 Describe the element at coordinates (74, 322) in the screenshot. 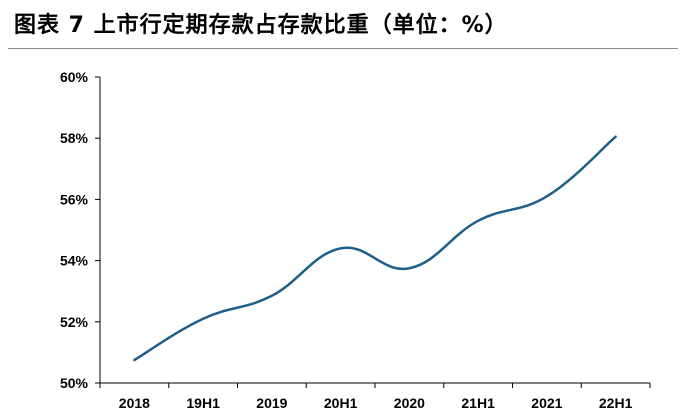

I see `y-tick-label: 52%` at that location.